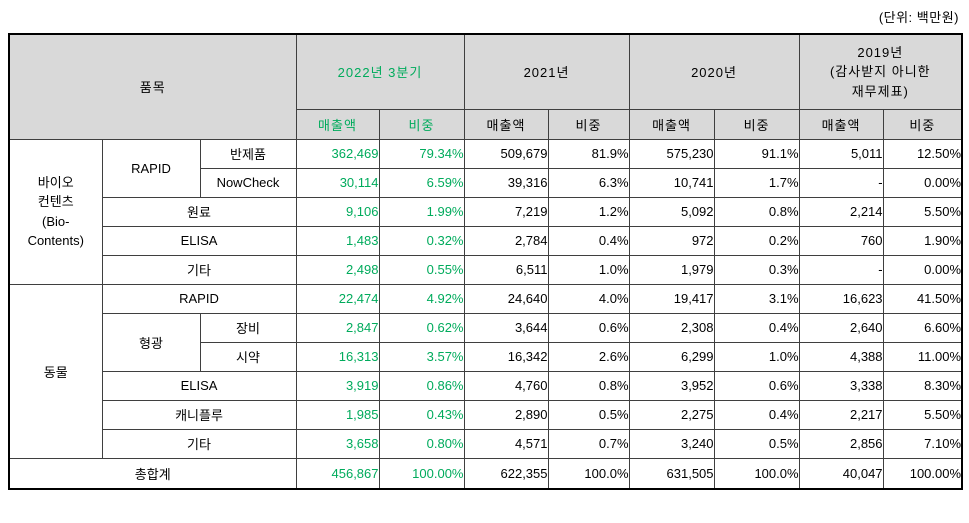  Describe the element at coordinates (922, 356) in the screenshot. I see `value-cell: 11.00%` at that location.